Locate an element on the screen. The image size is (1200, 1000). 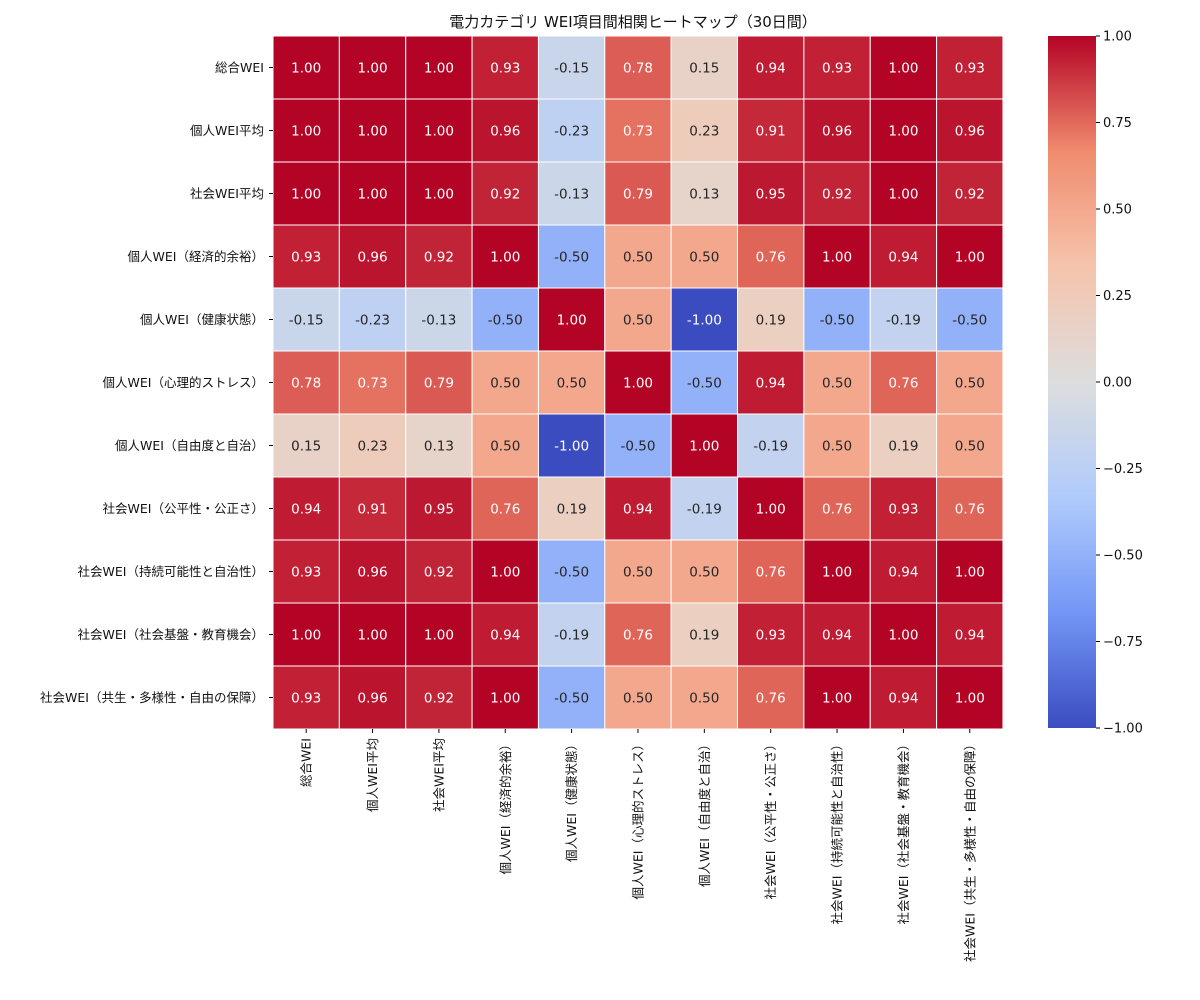
cell-value-label: 0.91 is located at coordinates (771, 132).